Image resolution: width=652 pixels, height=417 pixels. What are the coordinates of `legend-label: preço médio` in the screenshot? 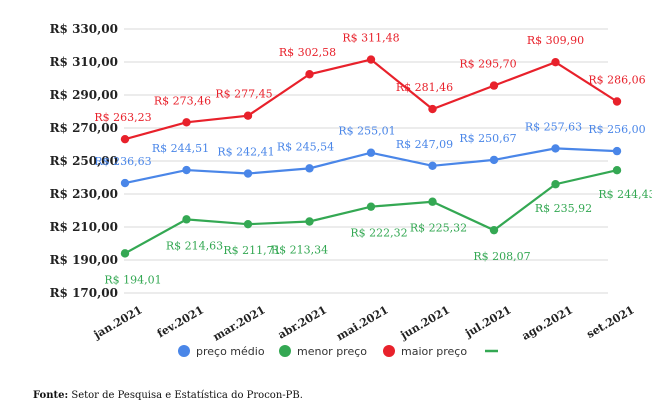 It's located at (230, 351).